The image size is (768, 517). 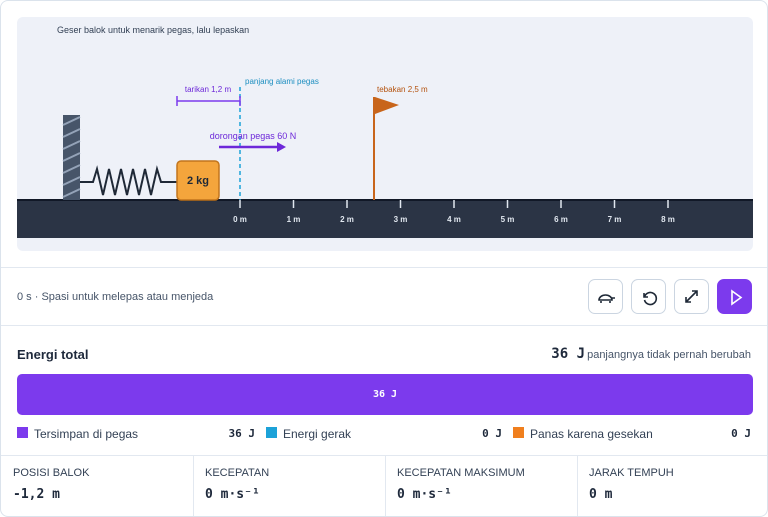 I want to click on ruler-label: 5 m, so click(x=508, y=219).